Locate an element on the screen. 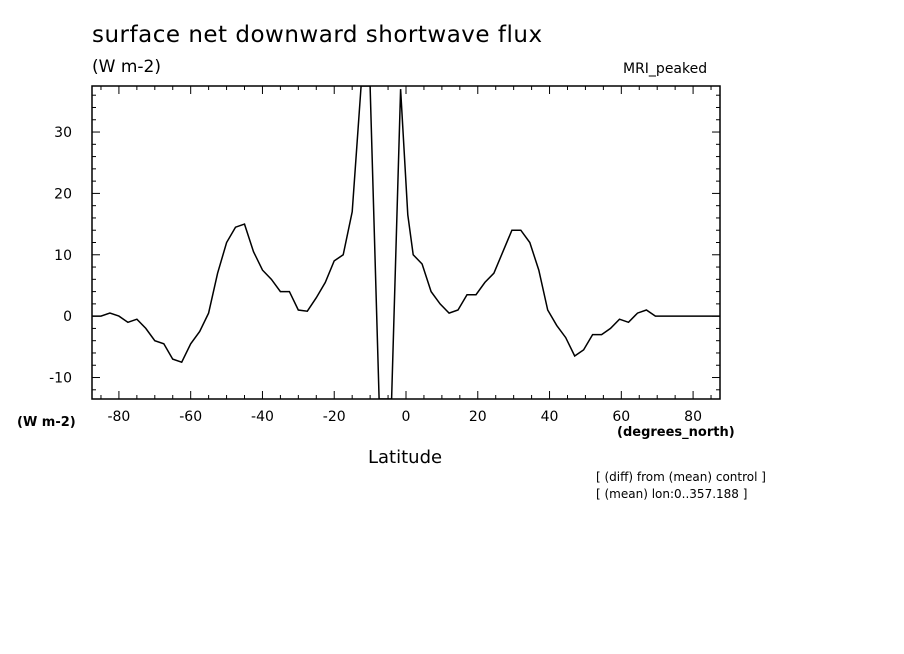 This screenshot has width=904, height=654. y-axis-unit-label: (W m-2) is located at coordinates (46, 422).